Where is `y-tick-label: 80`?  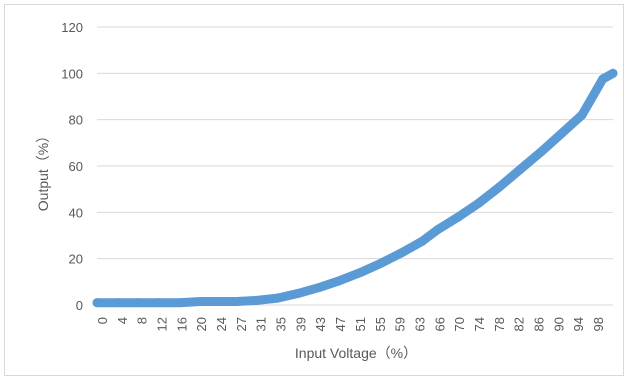 y-tick-label: 80 is located at coordinates (76, 120).